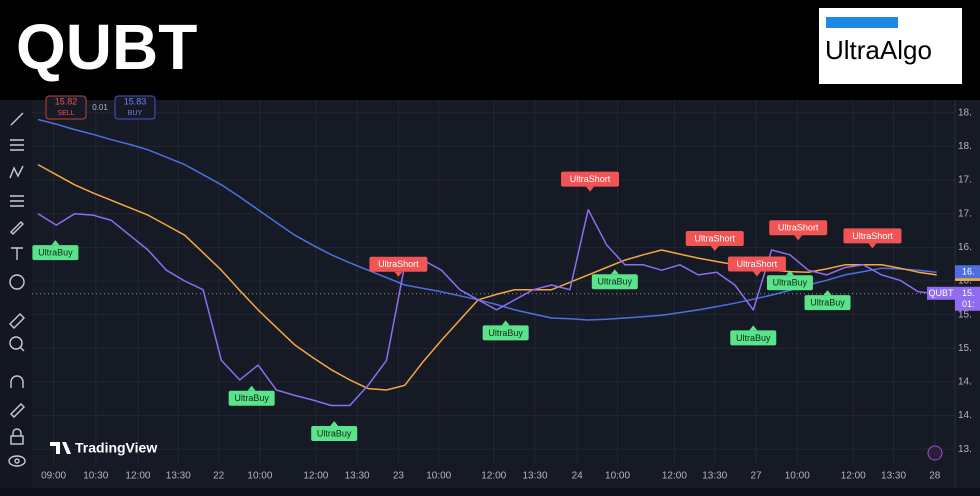 This screenshot has width=980, height=496. What do you see at coordinates (17, 289) in the screenshot?
I see `toolbar-icons` at bounding box center [17, 289].